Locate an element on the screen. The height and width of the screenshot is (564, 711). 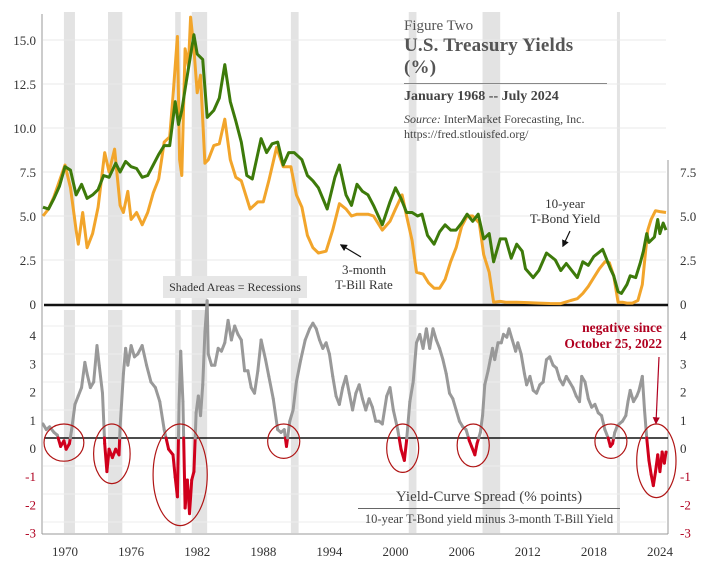
recessions-note: Shaded Areas = Recessions is located at coordinates (235, 287).